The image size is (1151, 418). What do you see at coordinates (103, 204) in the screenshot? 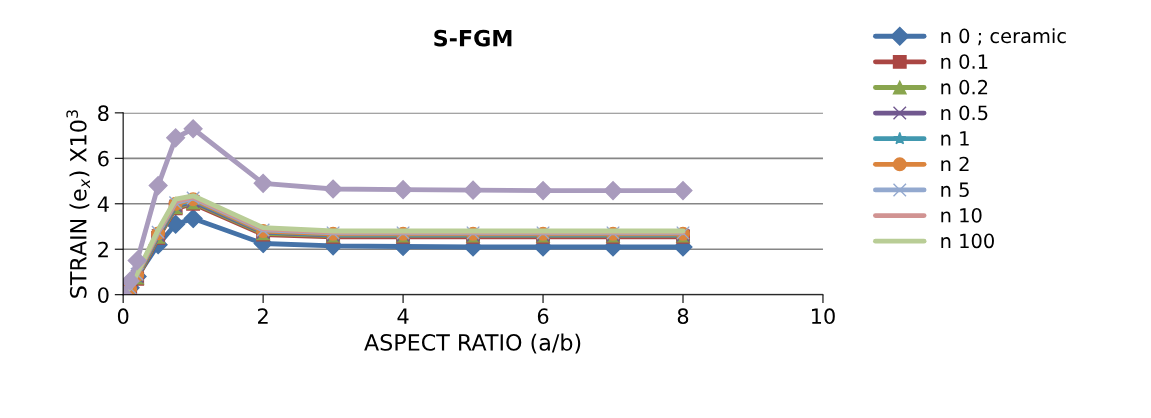
I see `y-tick-label: 4` at bounding box center [103, 204].